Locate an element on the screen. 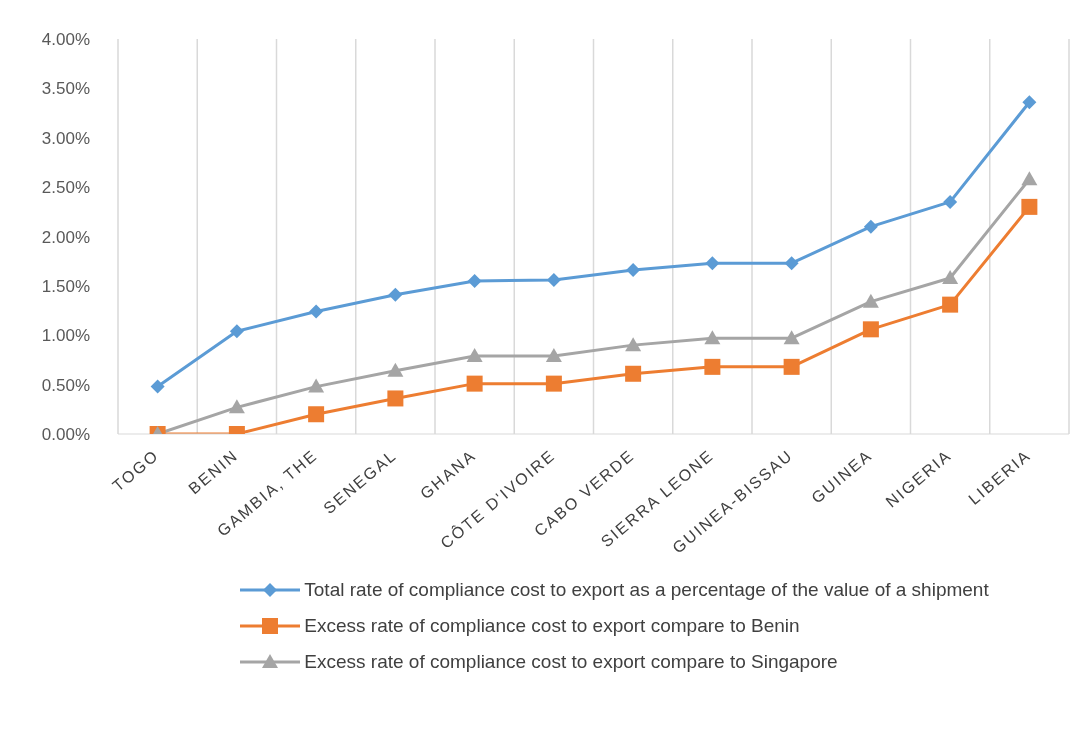  legend-label: Excess rate of compliance cost to export compare to Singapore is located at coordinates (571, 662).